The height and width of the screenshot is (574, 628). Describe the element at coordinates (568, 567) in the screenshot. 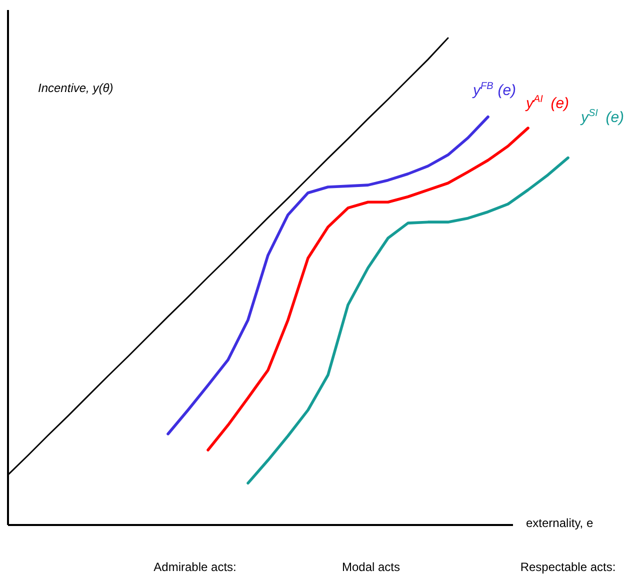

I see `text: Respectable acts:` at that location.